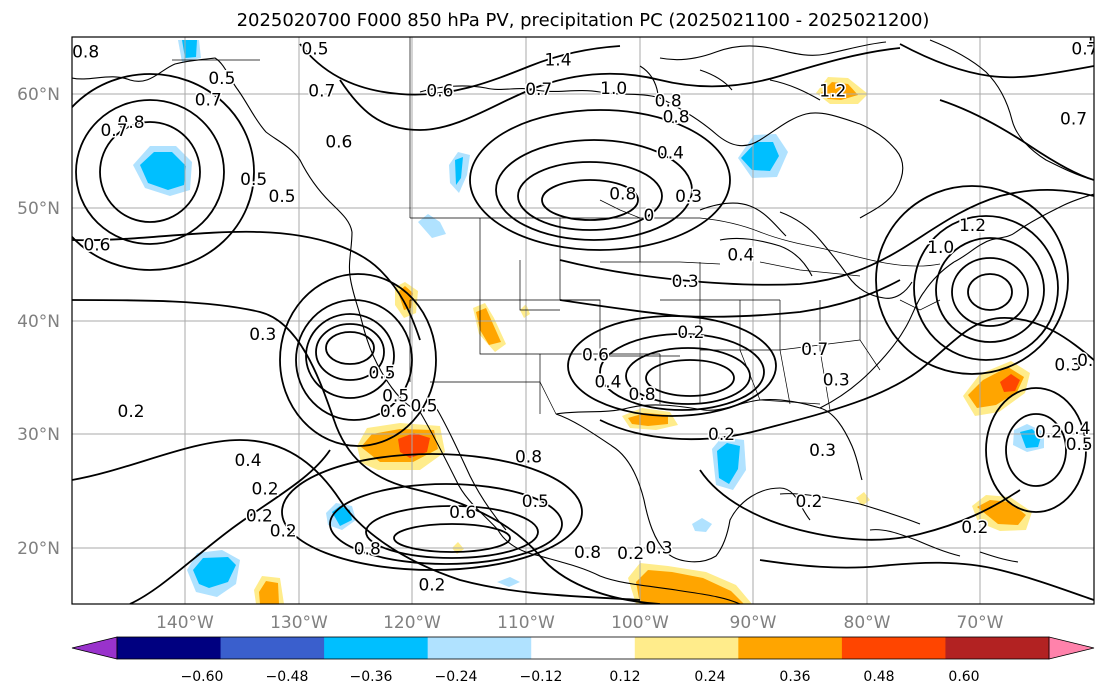 This screenshot has height=698, width=1105. I want to click on lat-tick-label: 60°N, so click(38, 95).